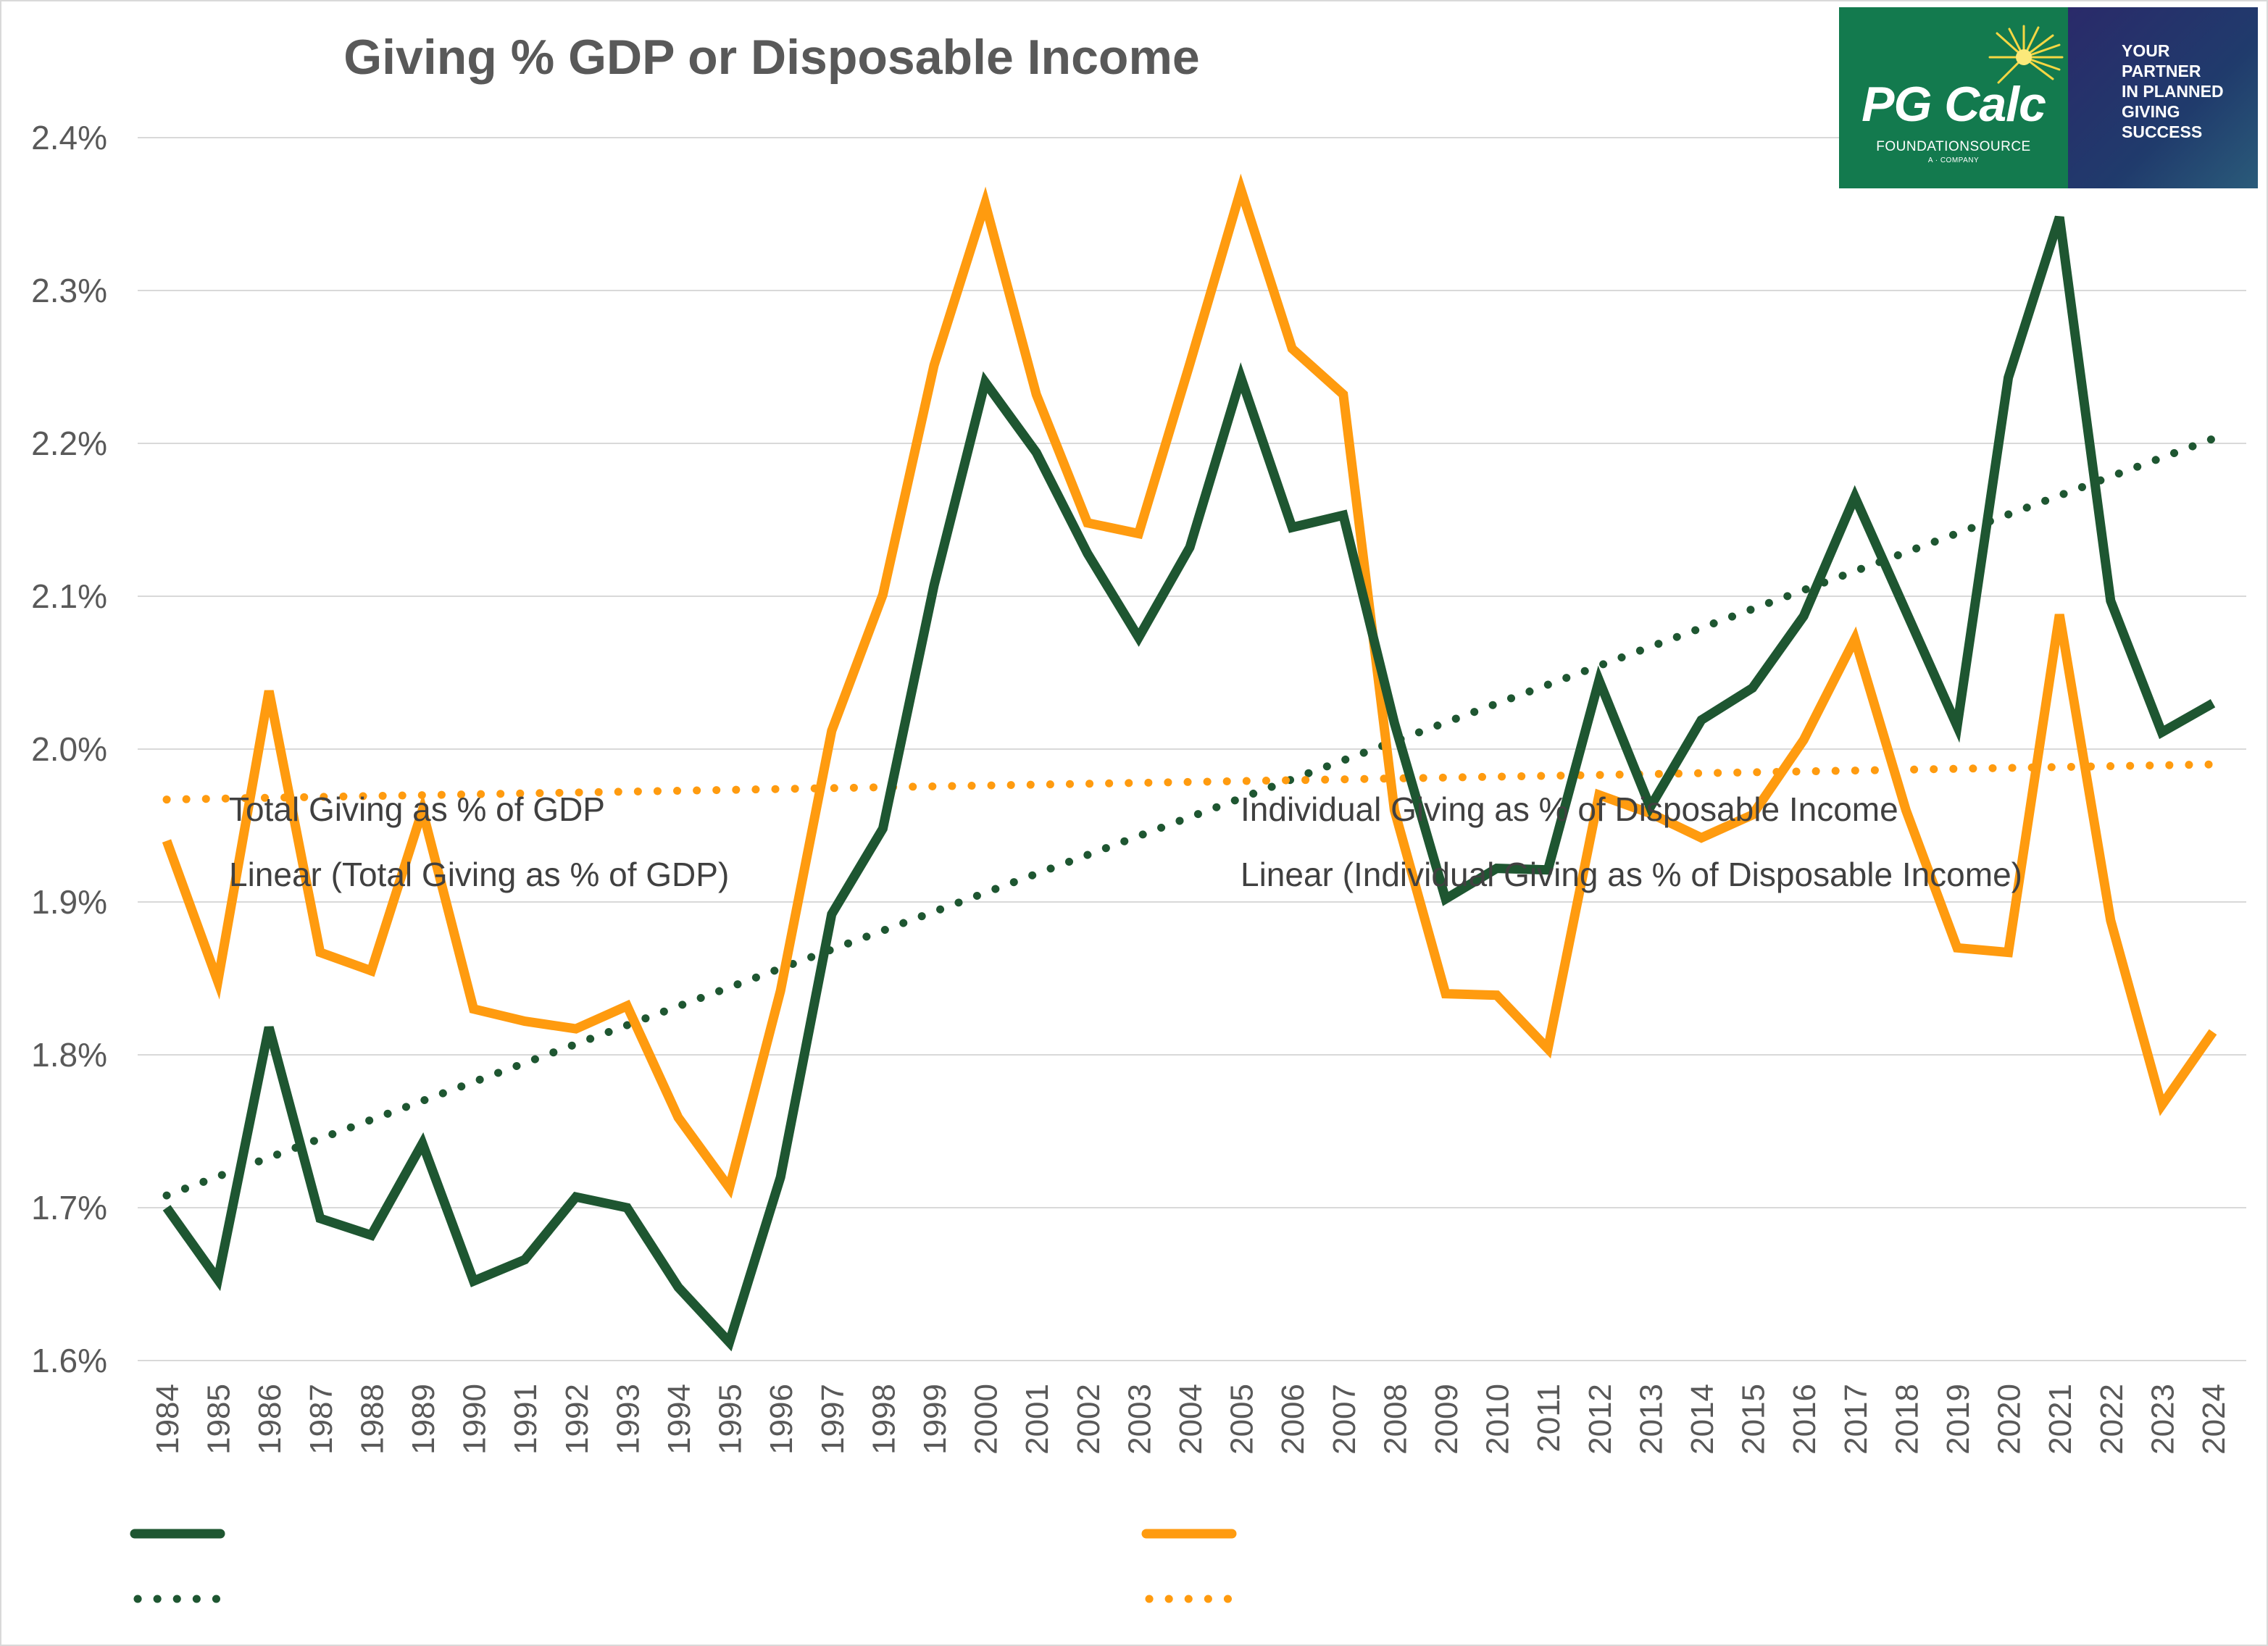 The width and height of the screenshot is (2268, 1646). I want to click on x-tick-label: 2021, so click(2061, 1419).